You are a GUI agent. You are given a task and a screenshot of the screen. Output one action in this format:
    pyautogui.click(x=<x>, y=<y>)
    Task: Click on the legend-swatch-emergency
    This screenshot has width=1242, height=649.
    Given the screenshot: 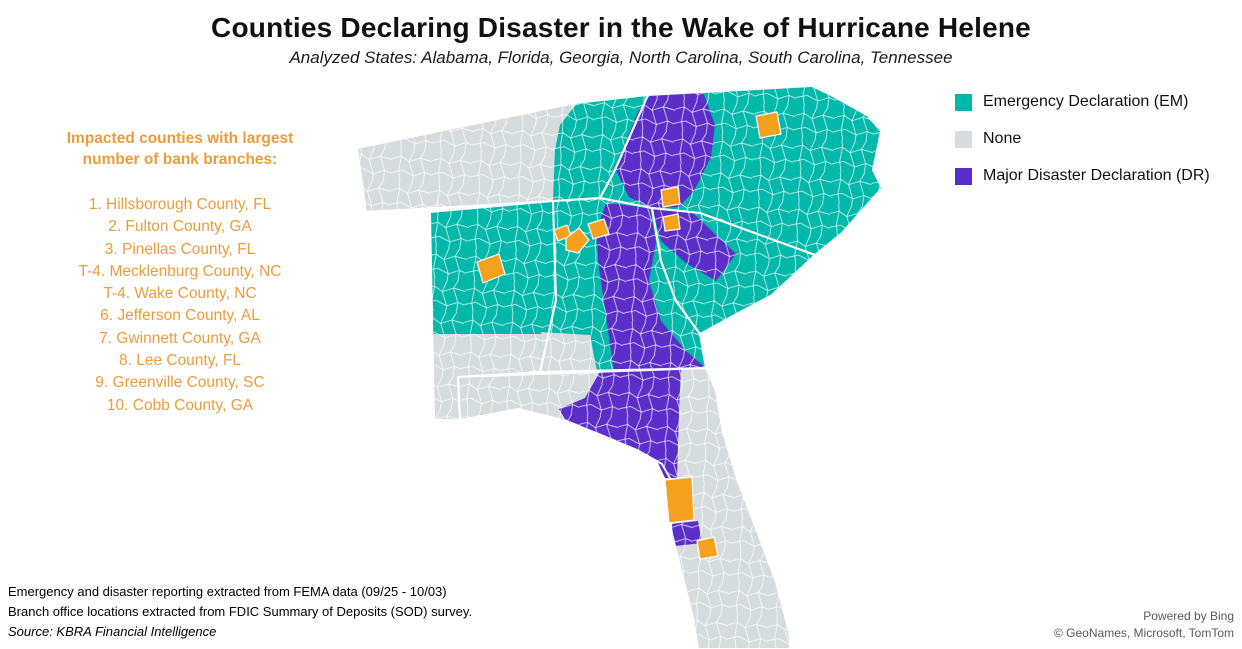 What is the action you would take?
    pyautogui.click(x=963, y=102)
    